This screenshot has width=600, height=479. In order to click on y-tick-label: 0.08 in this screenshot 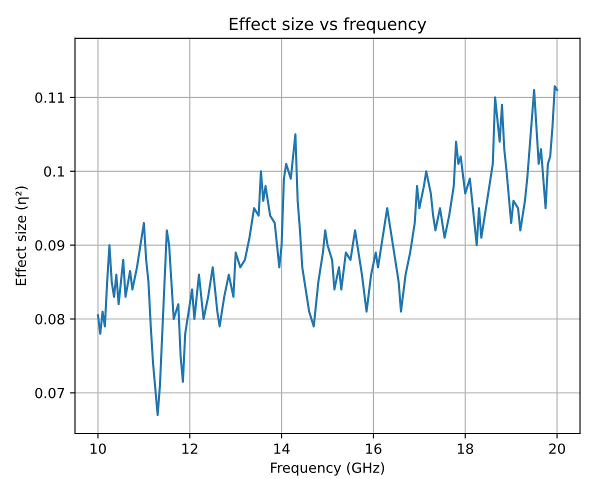, I will do `click(49, 319)`.